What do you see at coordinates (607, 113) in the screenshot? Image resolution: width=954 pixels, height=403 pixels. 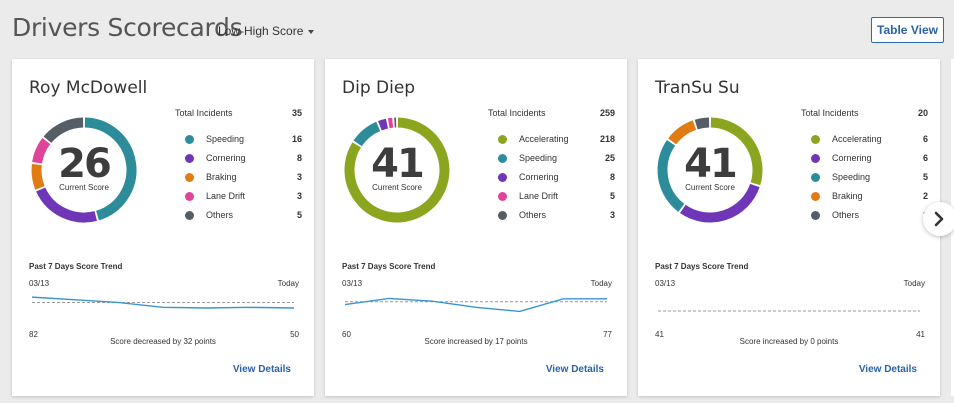 I see `total-incidents-value: 259` at bounding box center [607, 113].